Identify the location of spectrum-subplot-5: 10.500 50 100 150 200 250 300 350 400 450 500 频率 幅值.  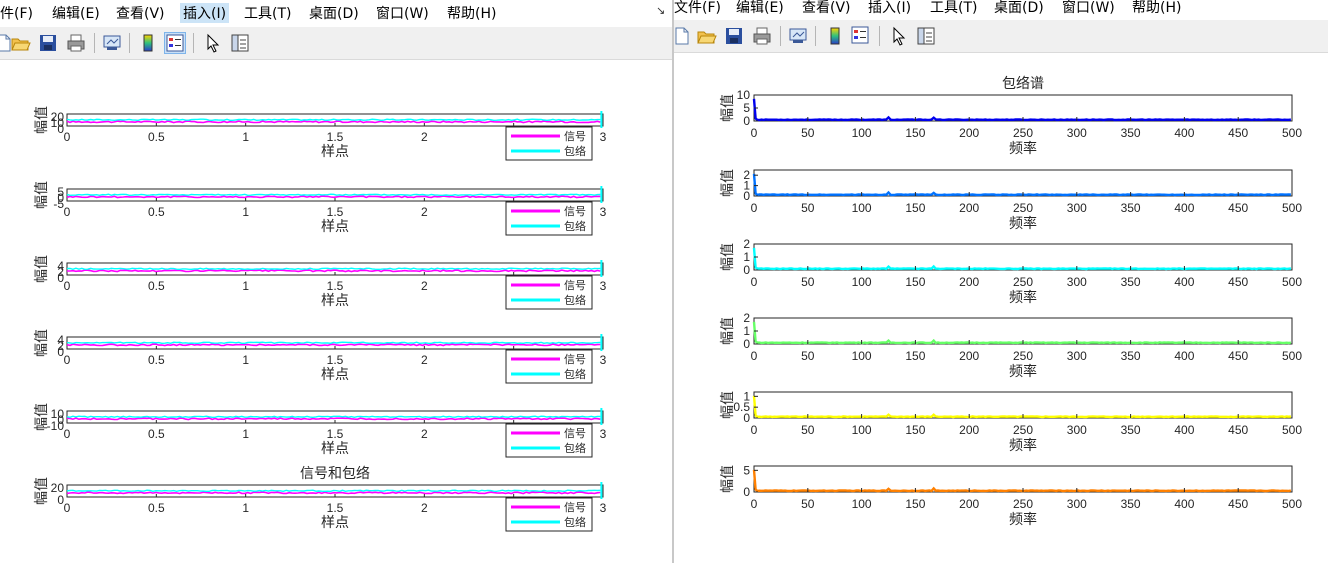
(1011, 421).